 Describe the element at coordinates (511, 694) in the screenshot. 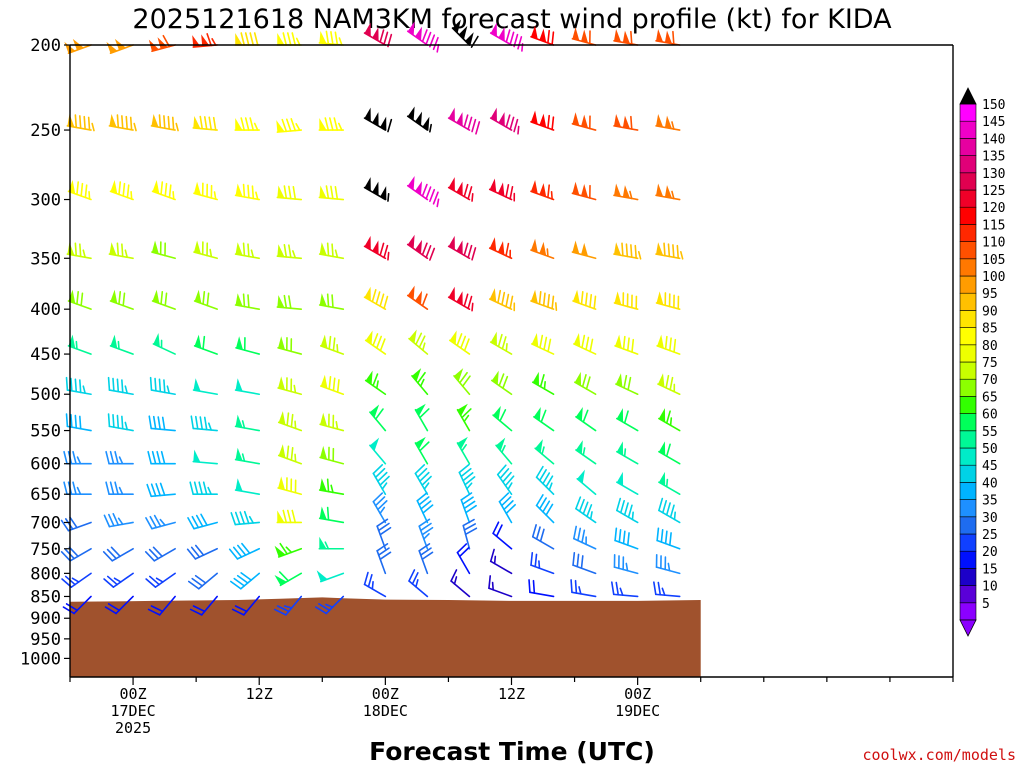

I see `x-tick-label: 12Z` at that location.